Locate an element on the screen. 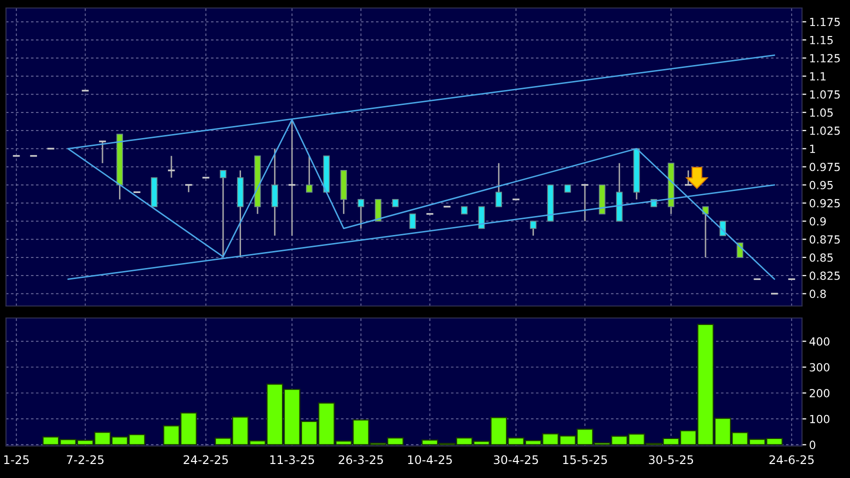 This screenshot has width=850, height=478. y-tick-label: 1.15 is located at coordinates (821, 40).